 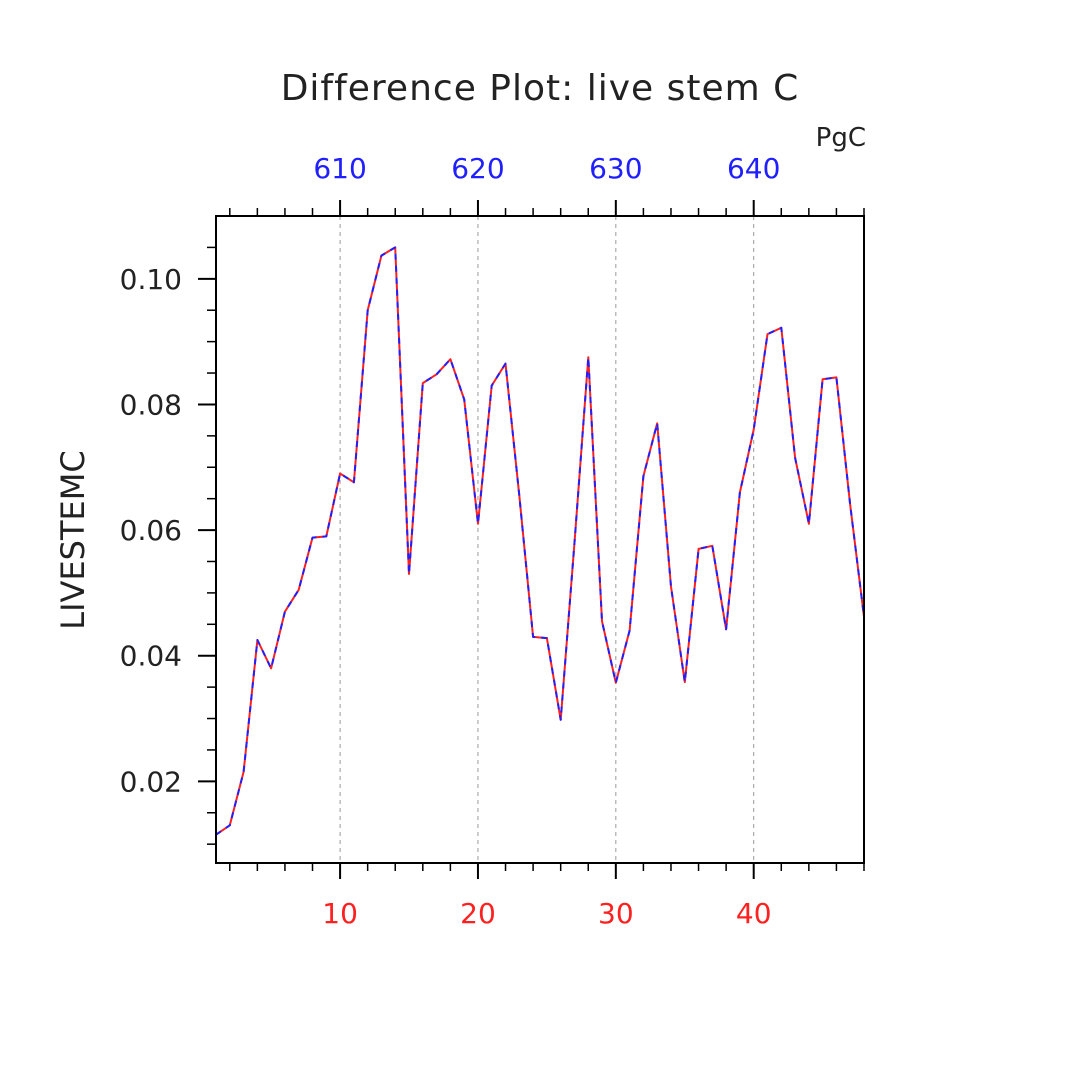 I want to click on units-label: PgC, so click(x=841, y=138).